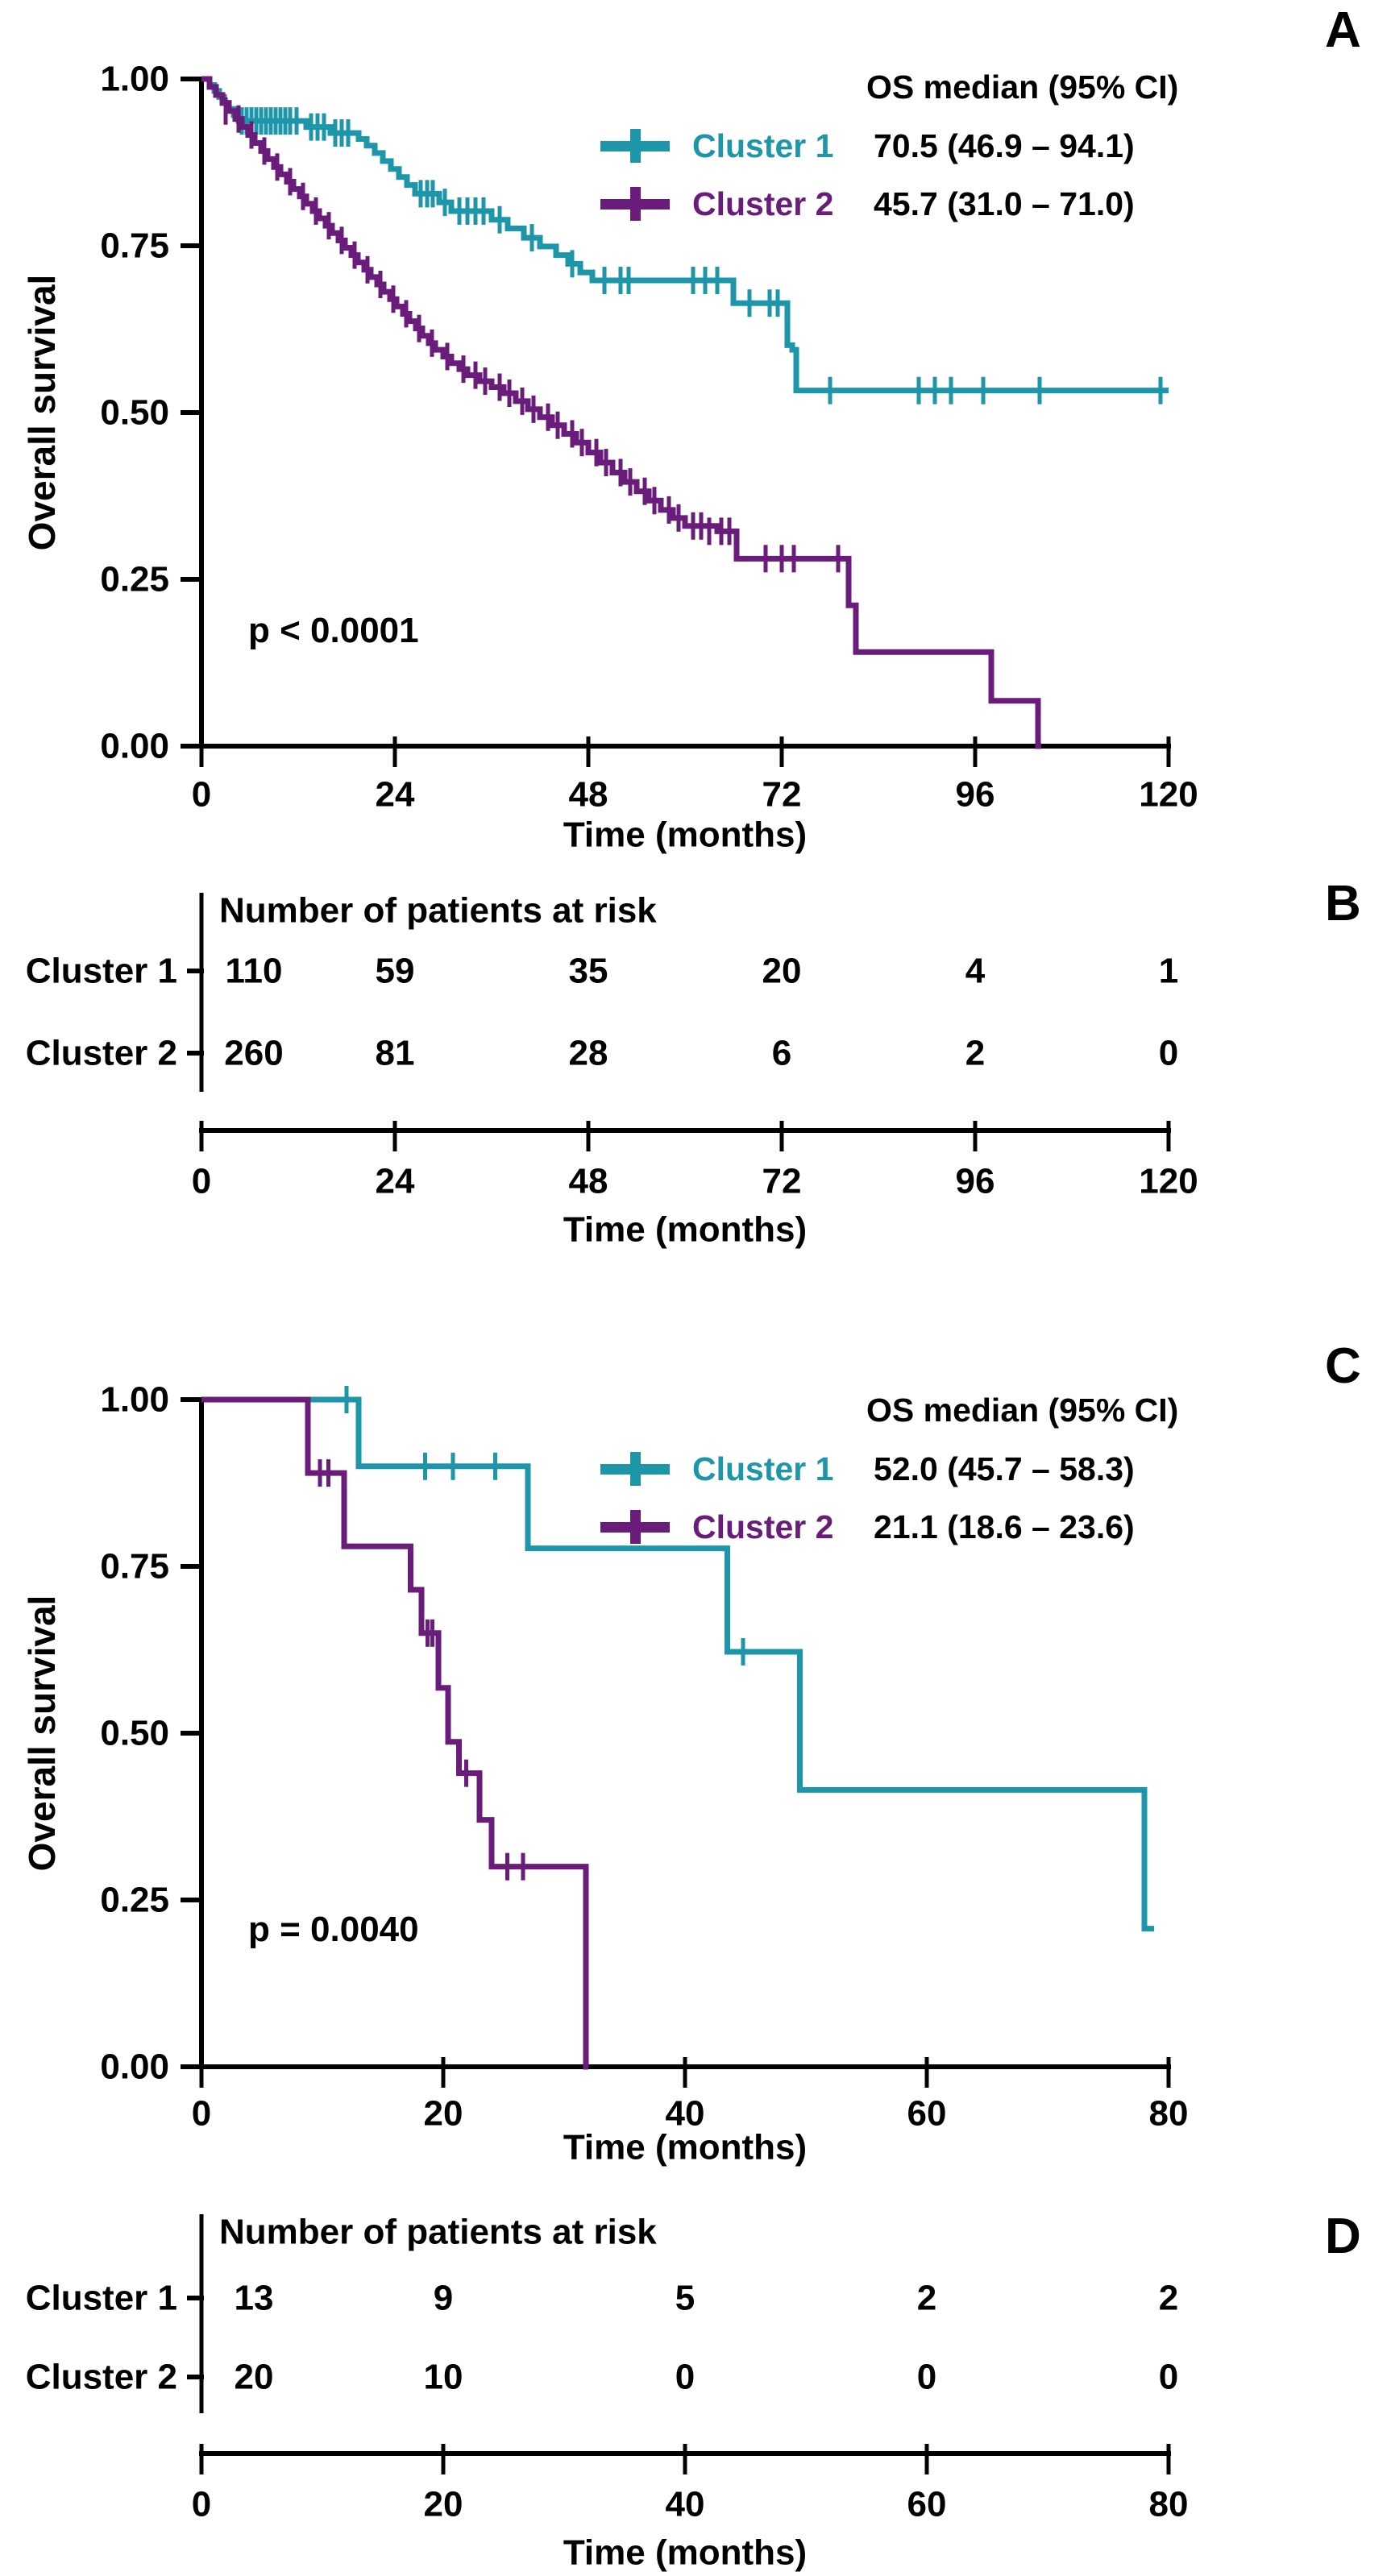 This screenshot has height=2576, width=1391. I want to click on legend-item-cluster2: Cluster 2 21.1 (18.6 – 23.6), so click(894, 1527).